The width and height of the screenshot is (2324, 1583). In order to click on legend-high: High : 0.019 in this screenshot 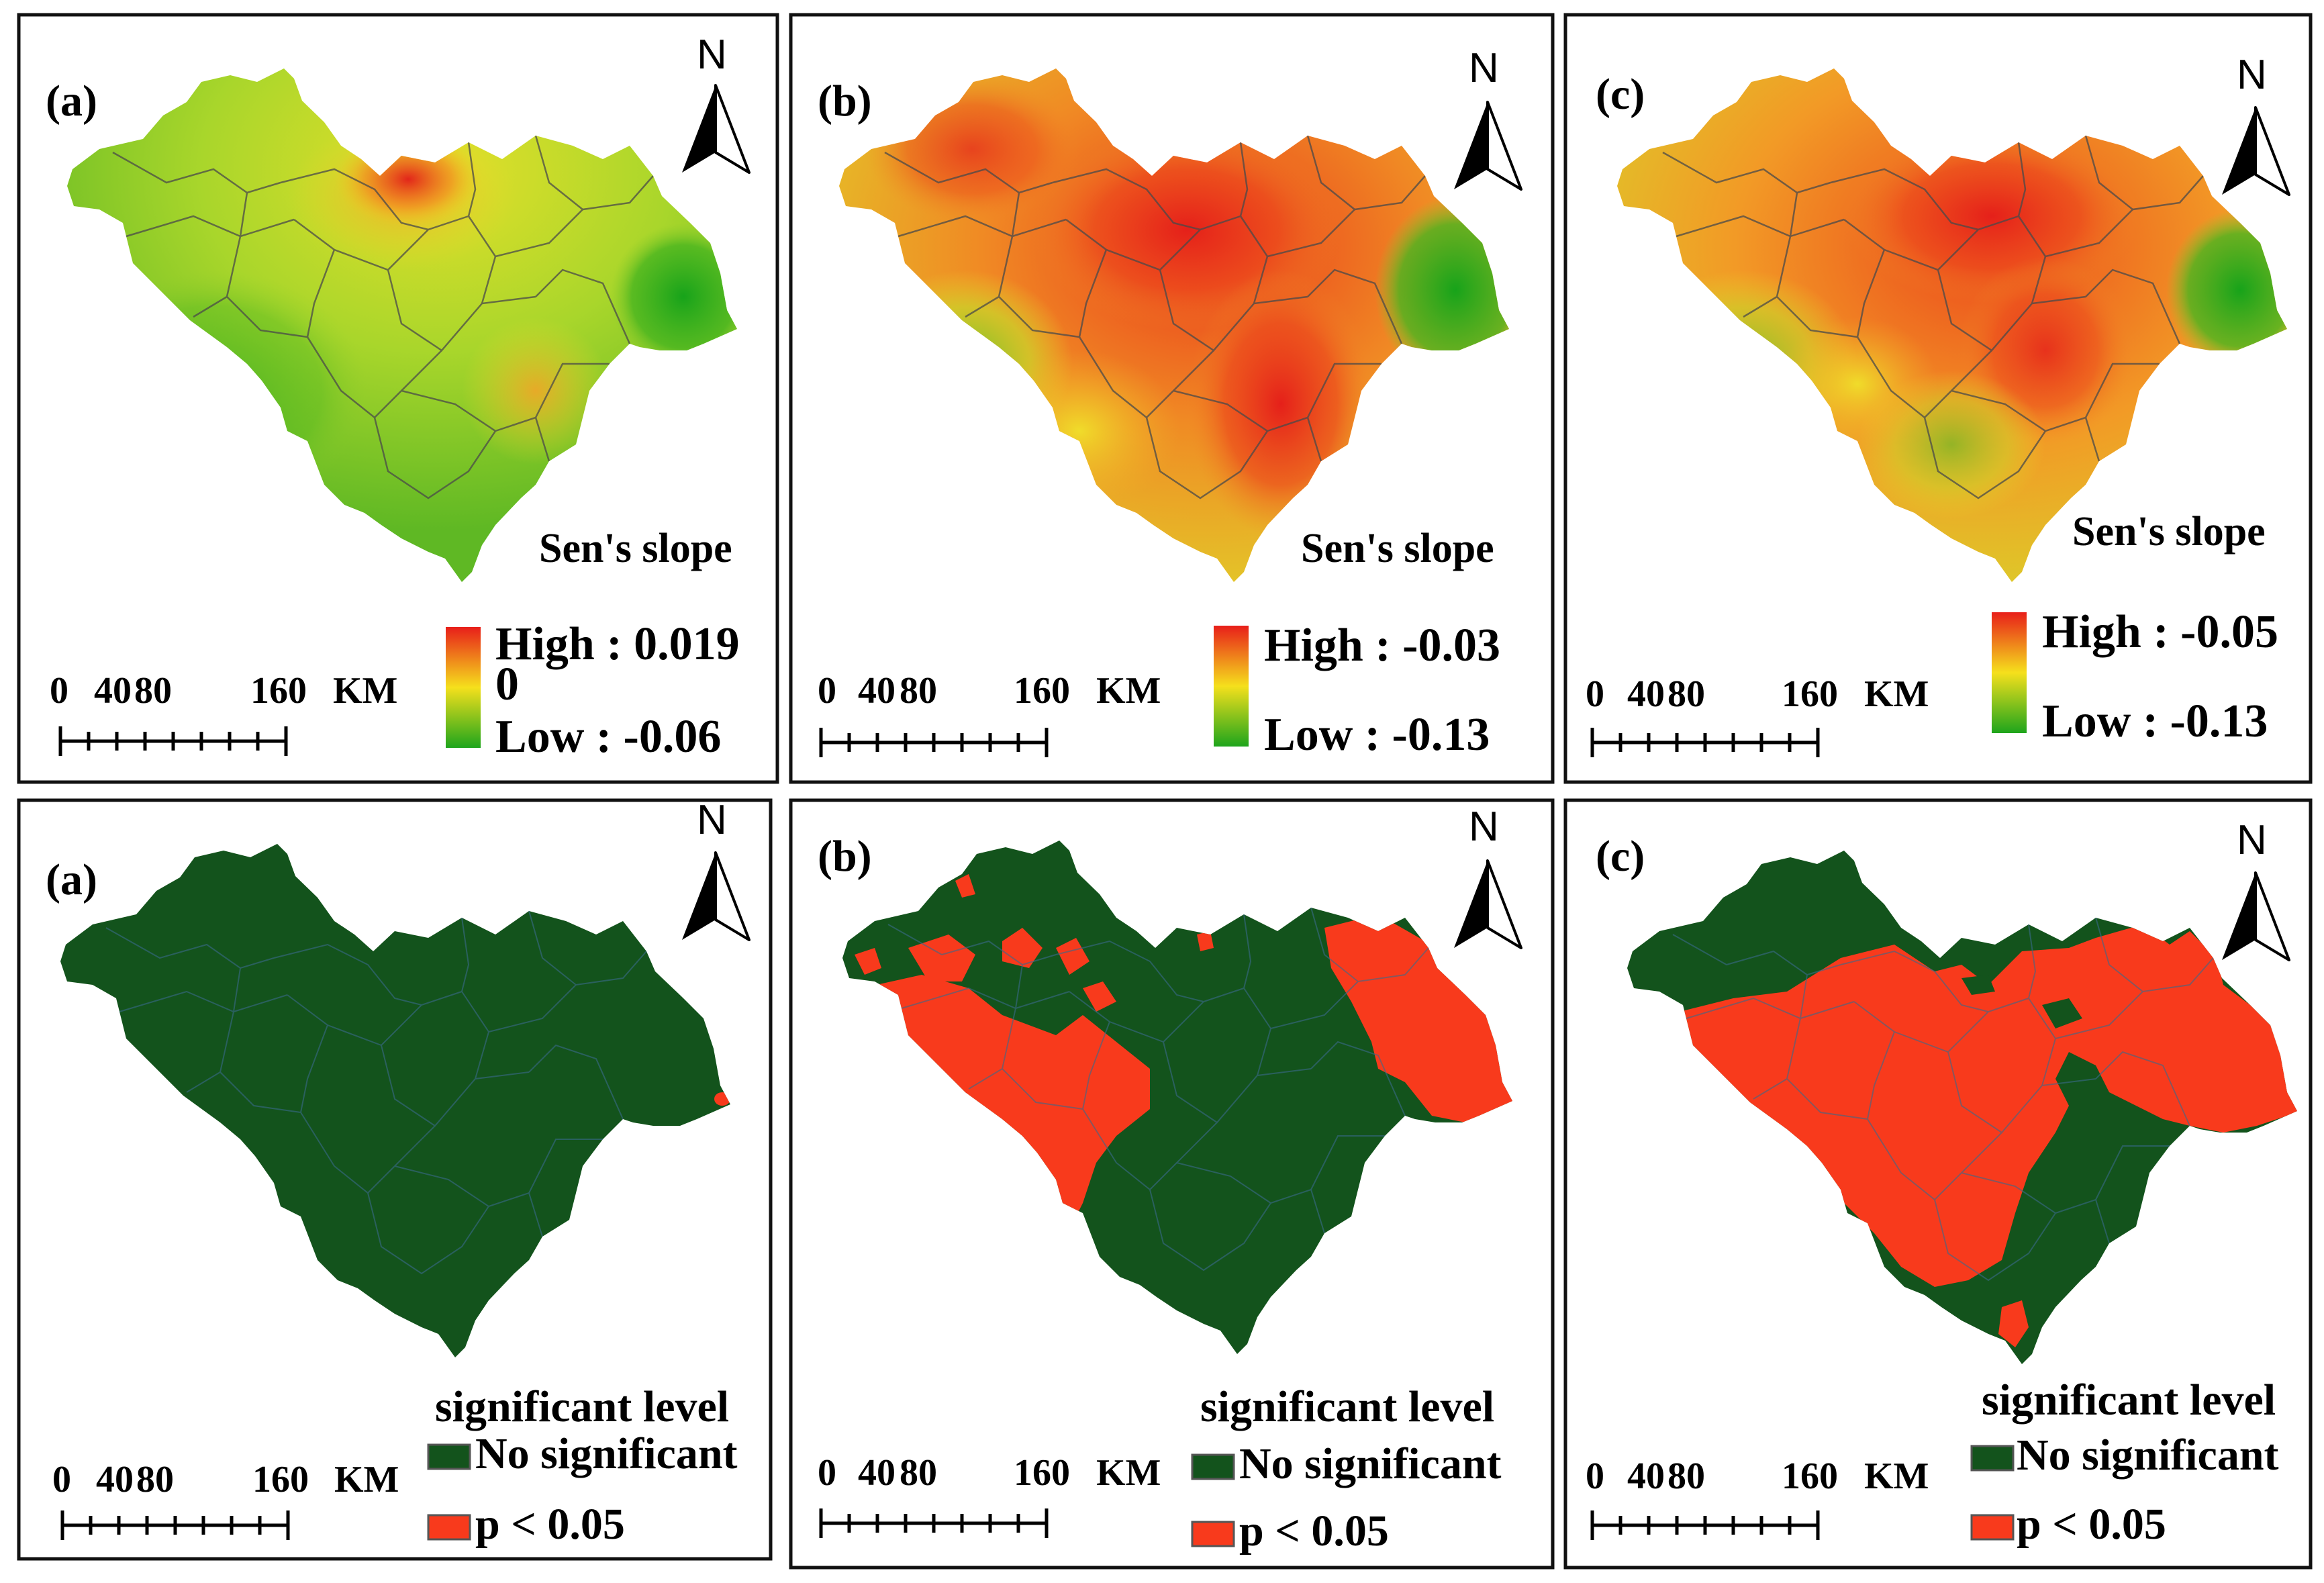, I will do `click(617, 644)`.